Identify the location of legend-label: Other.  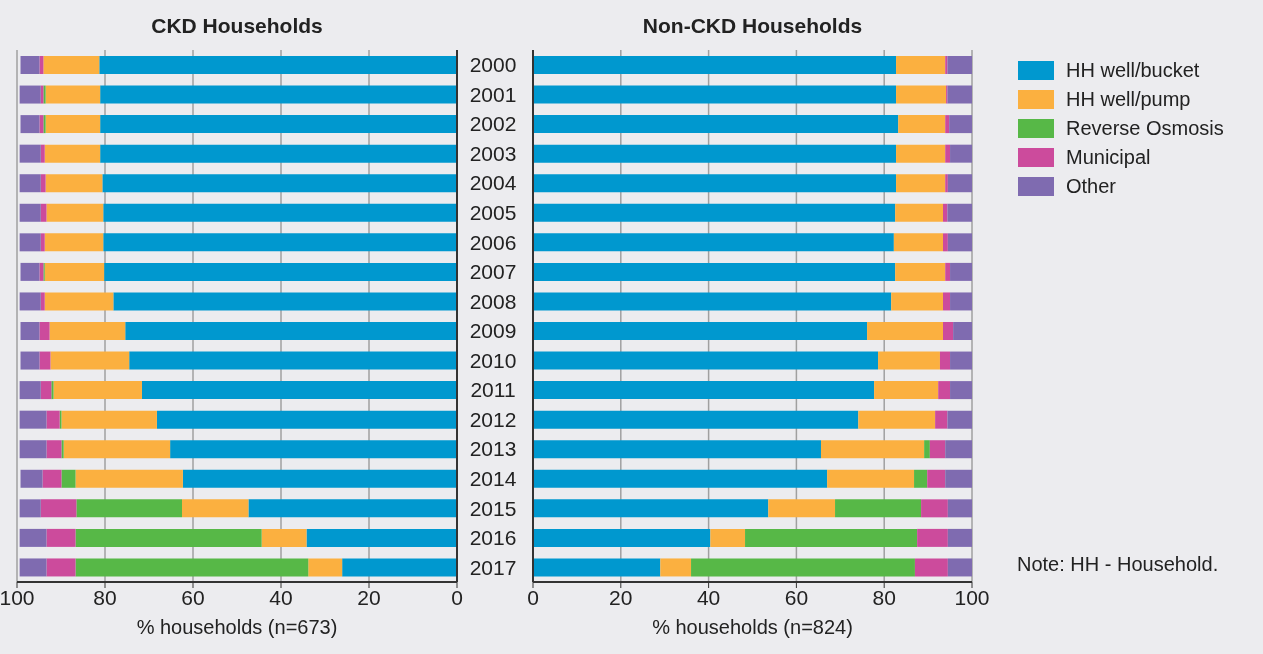
(1091, 186).